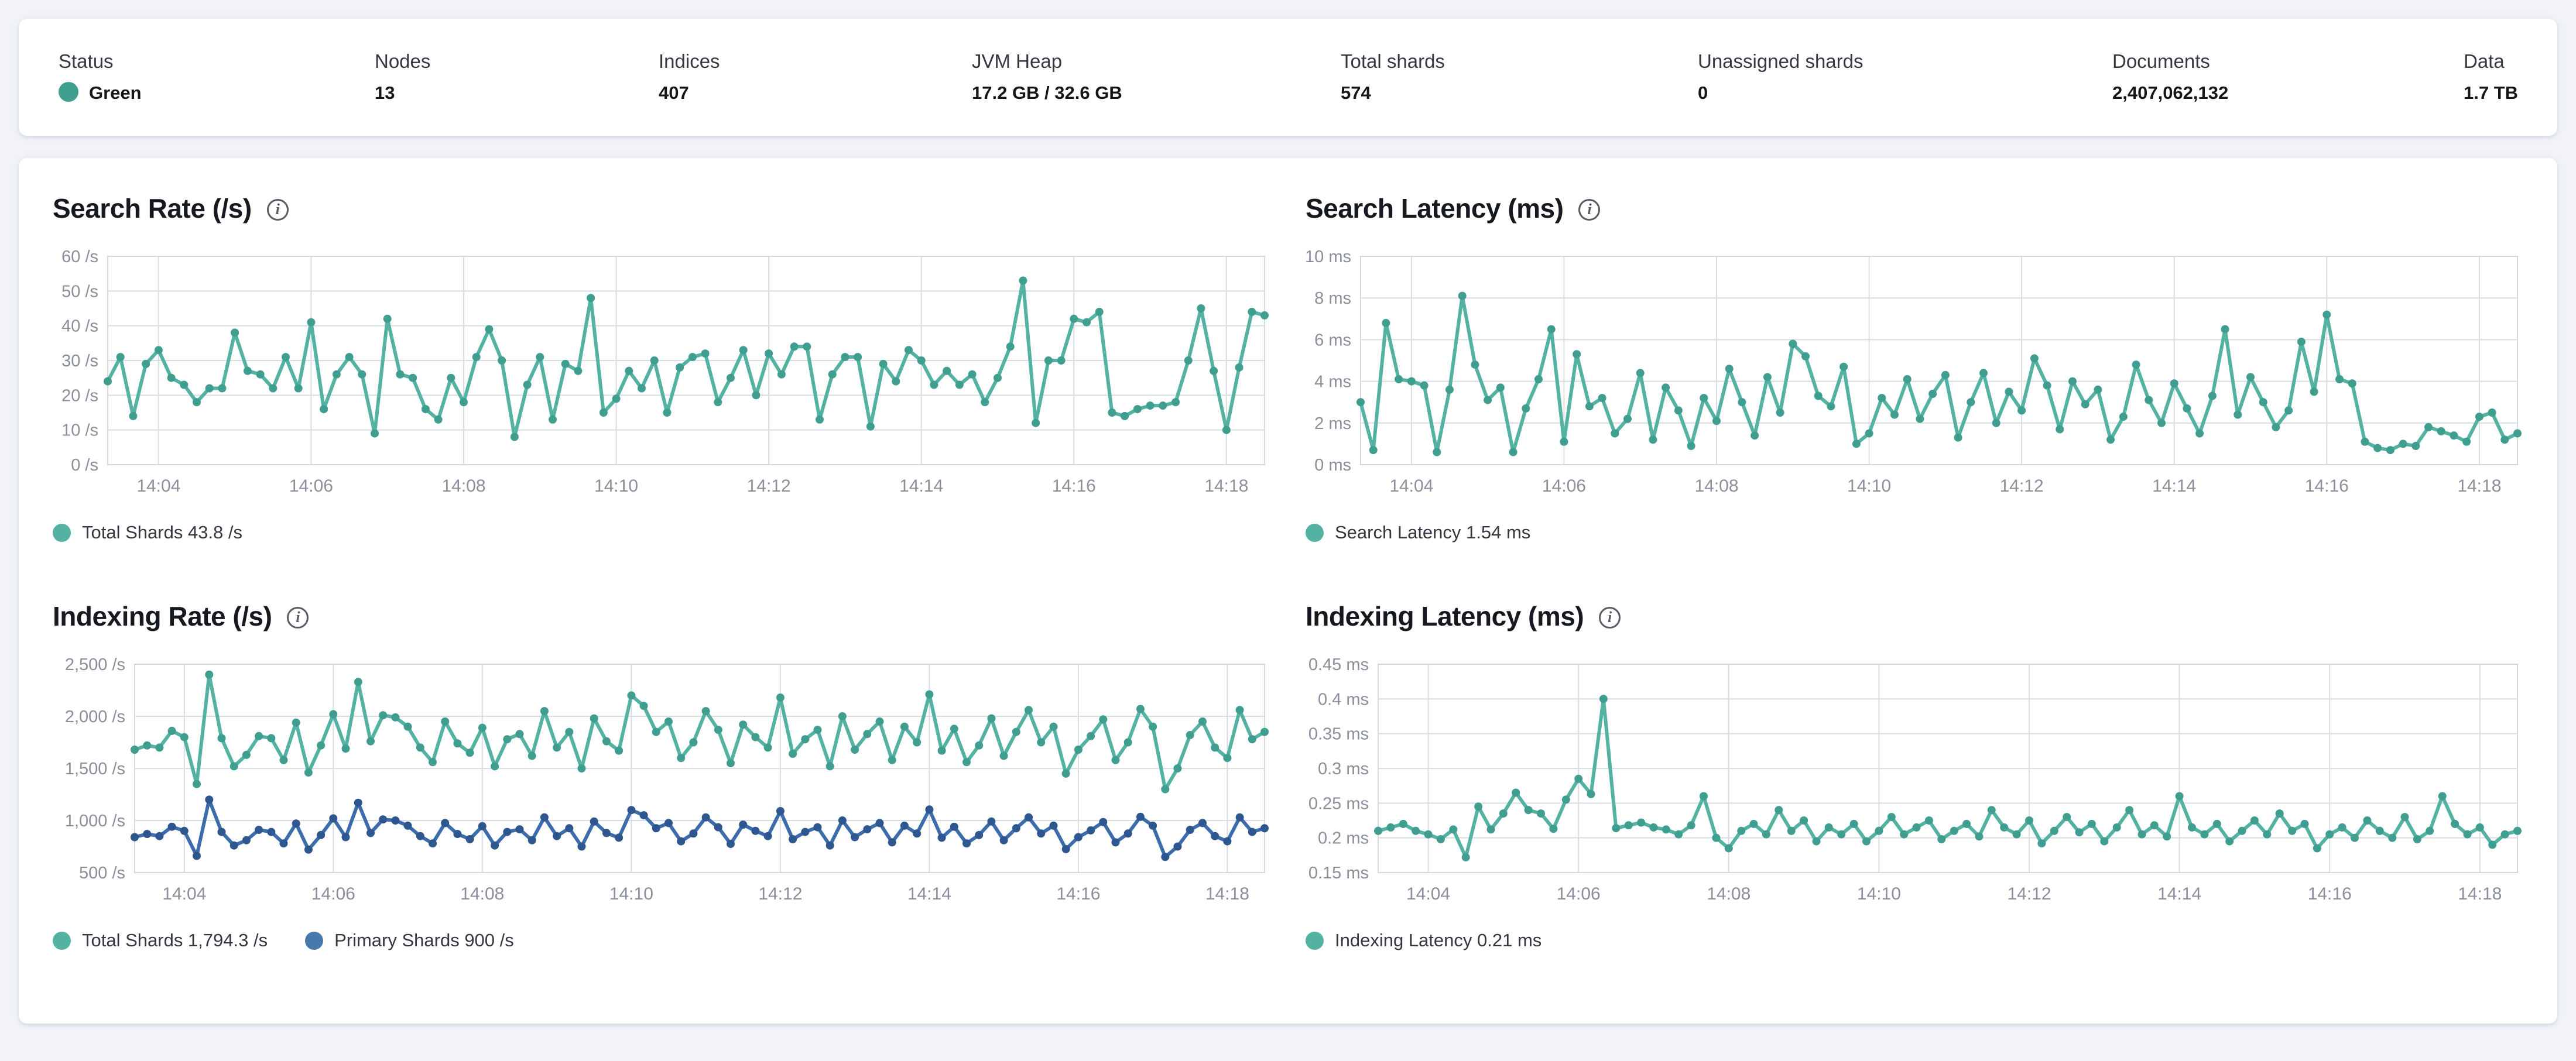  What do you see at coordinates (2491, 93) in the screenshot?
I see `stat-value: 1.7 TB` at bounding box center [2491, 93].